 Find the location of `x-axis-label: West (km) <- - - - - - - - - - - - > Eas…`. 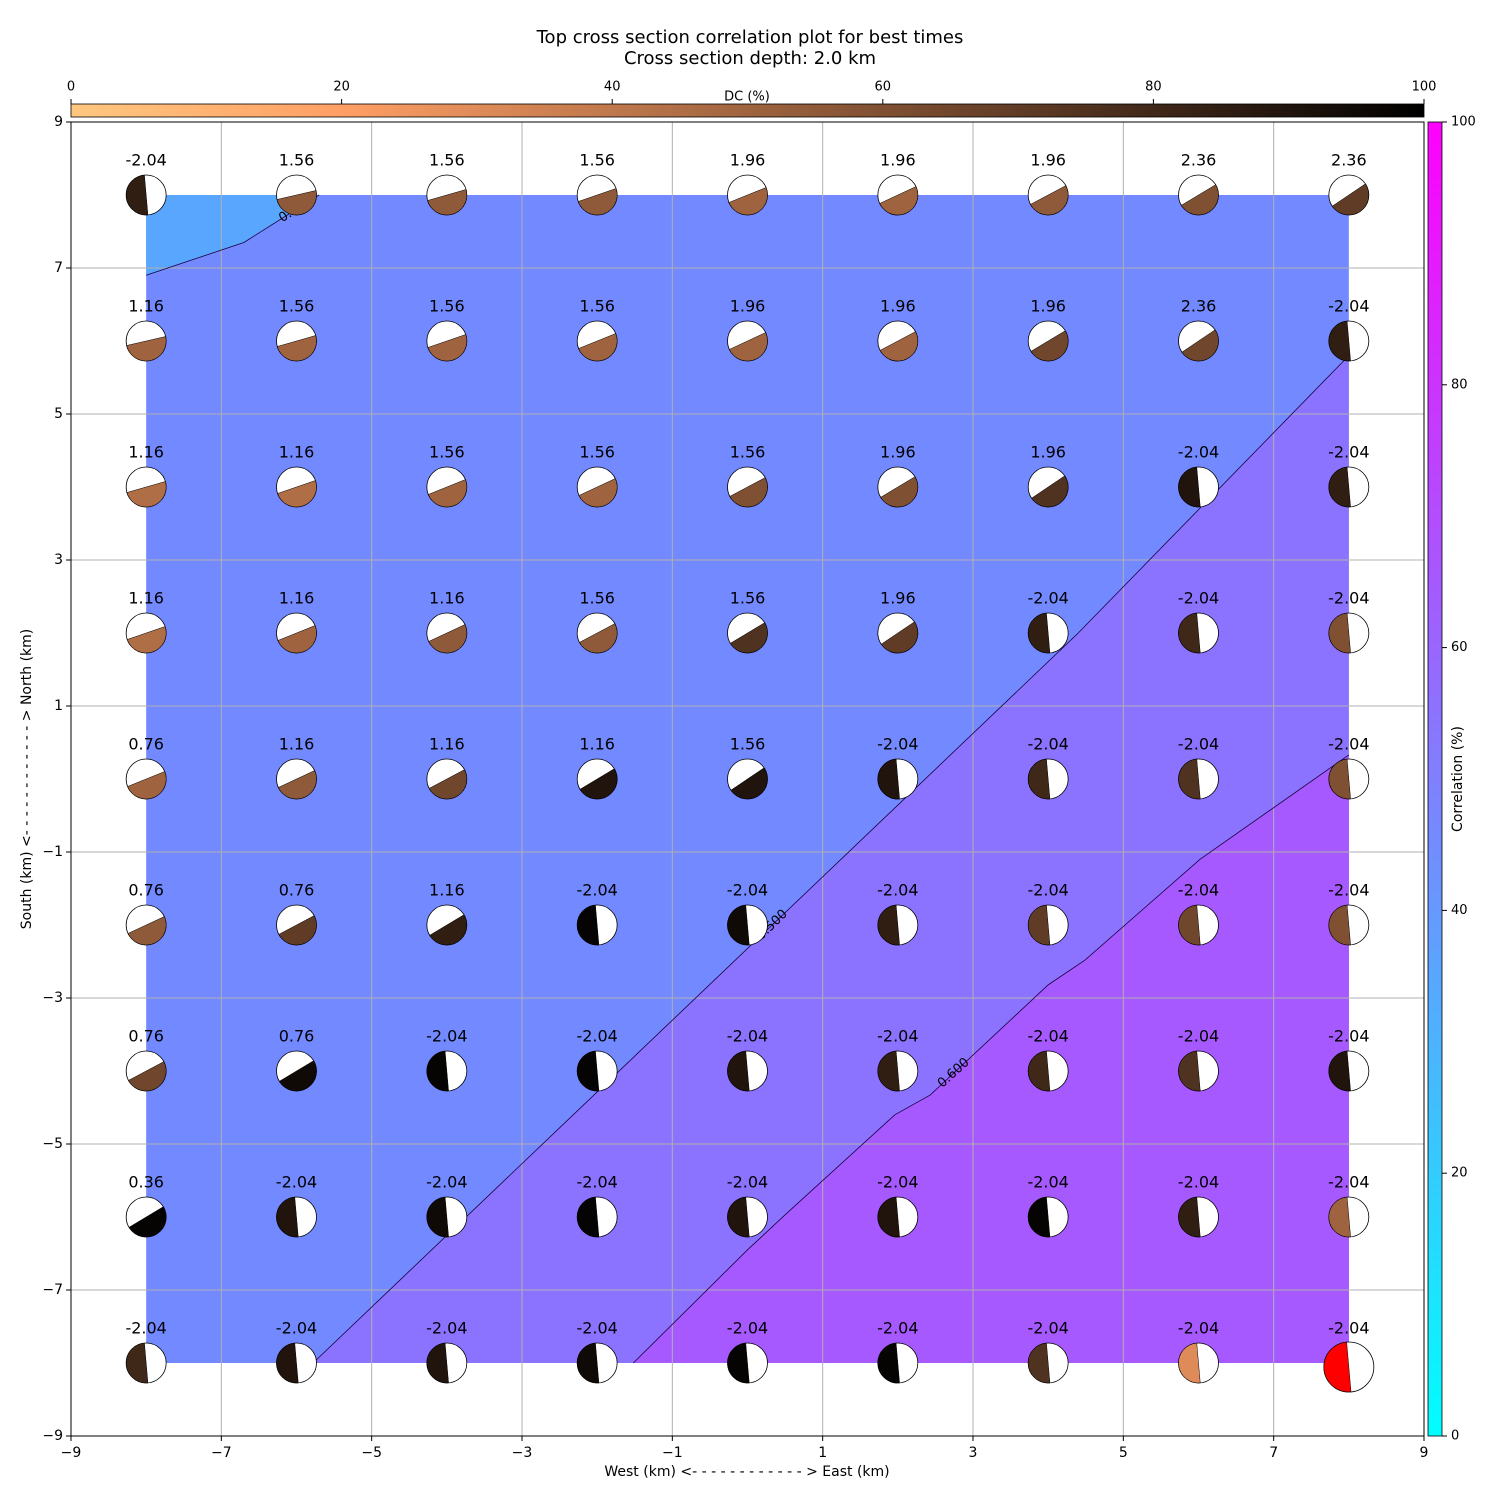

x-axis-label: West (km) <- - - - - - - - - - - - > Eas… is located at coordinates (746, 1472).